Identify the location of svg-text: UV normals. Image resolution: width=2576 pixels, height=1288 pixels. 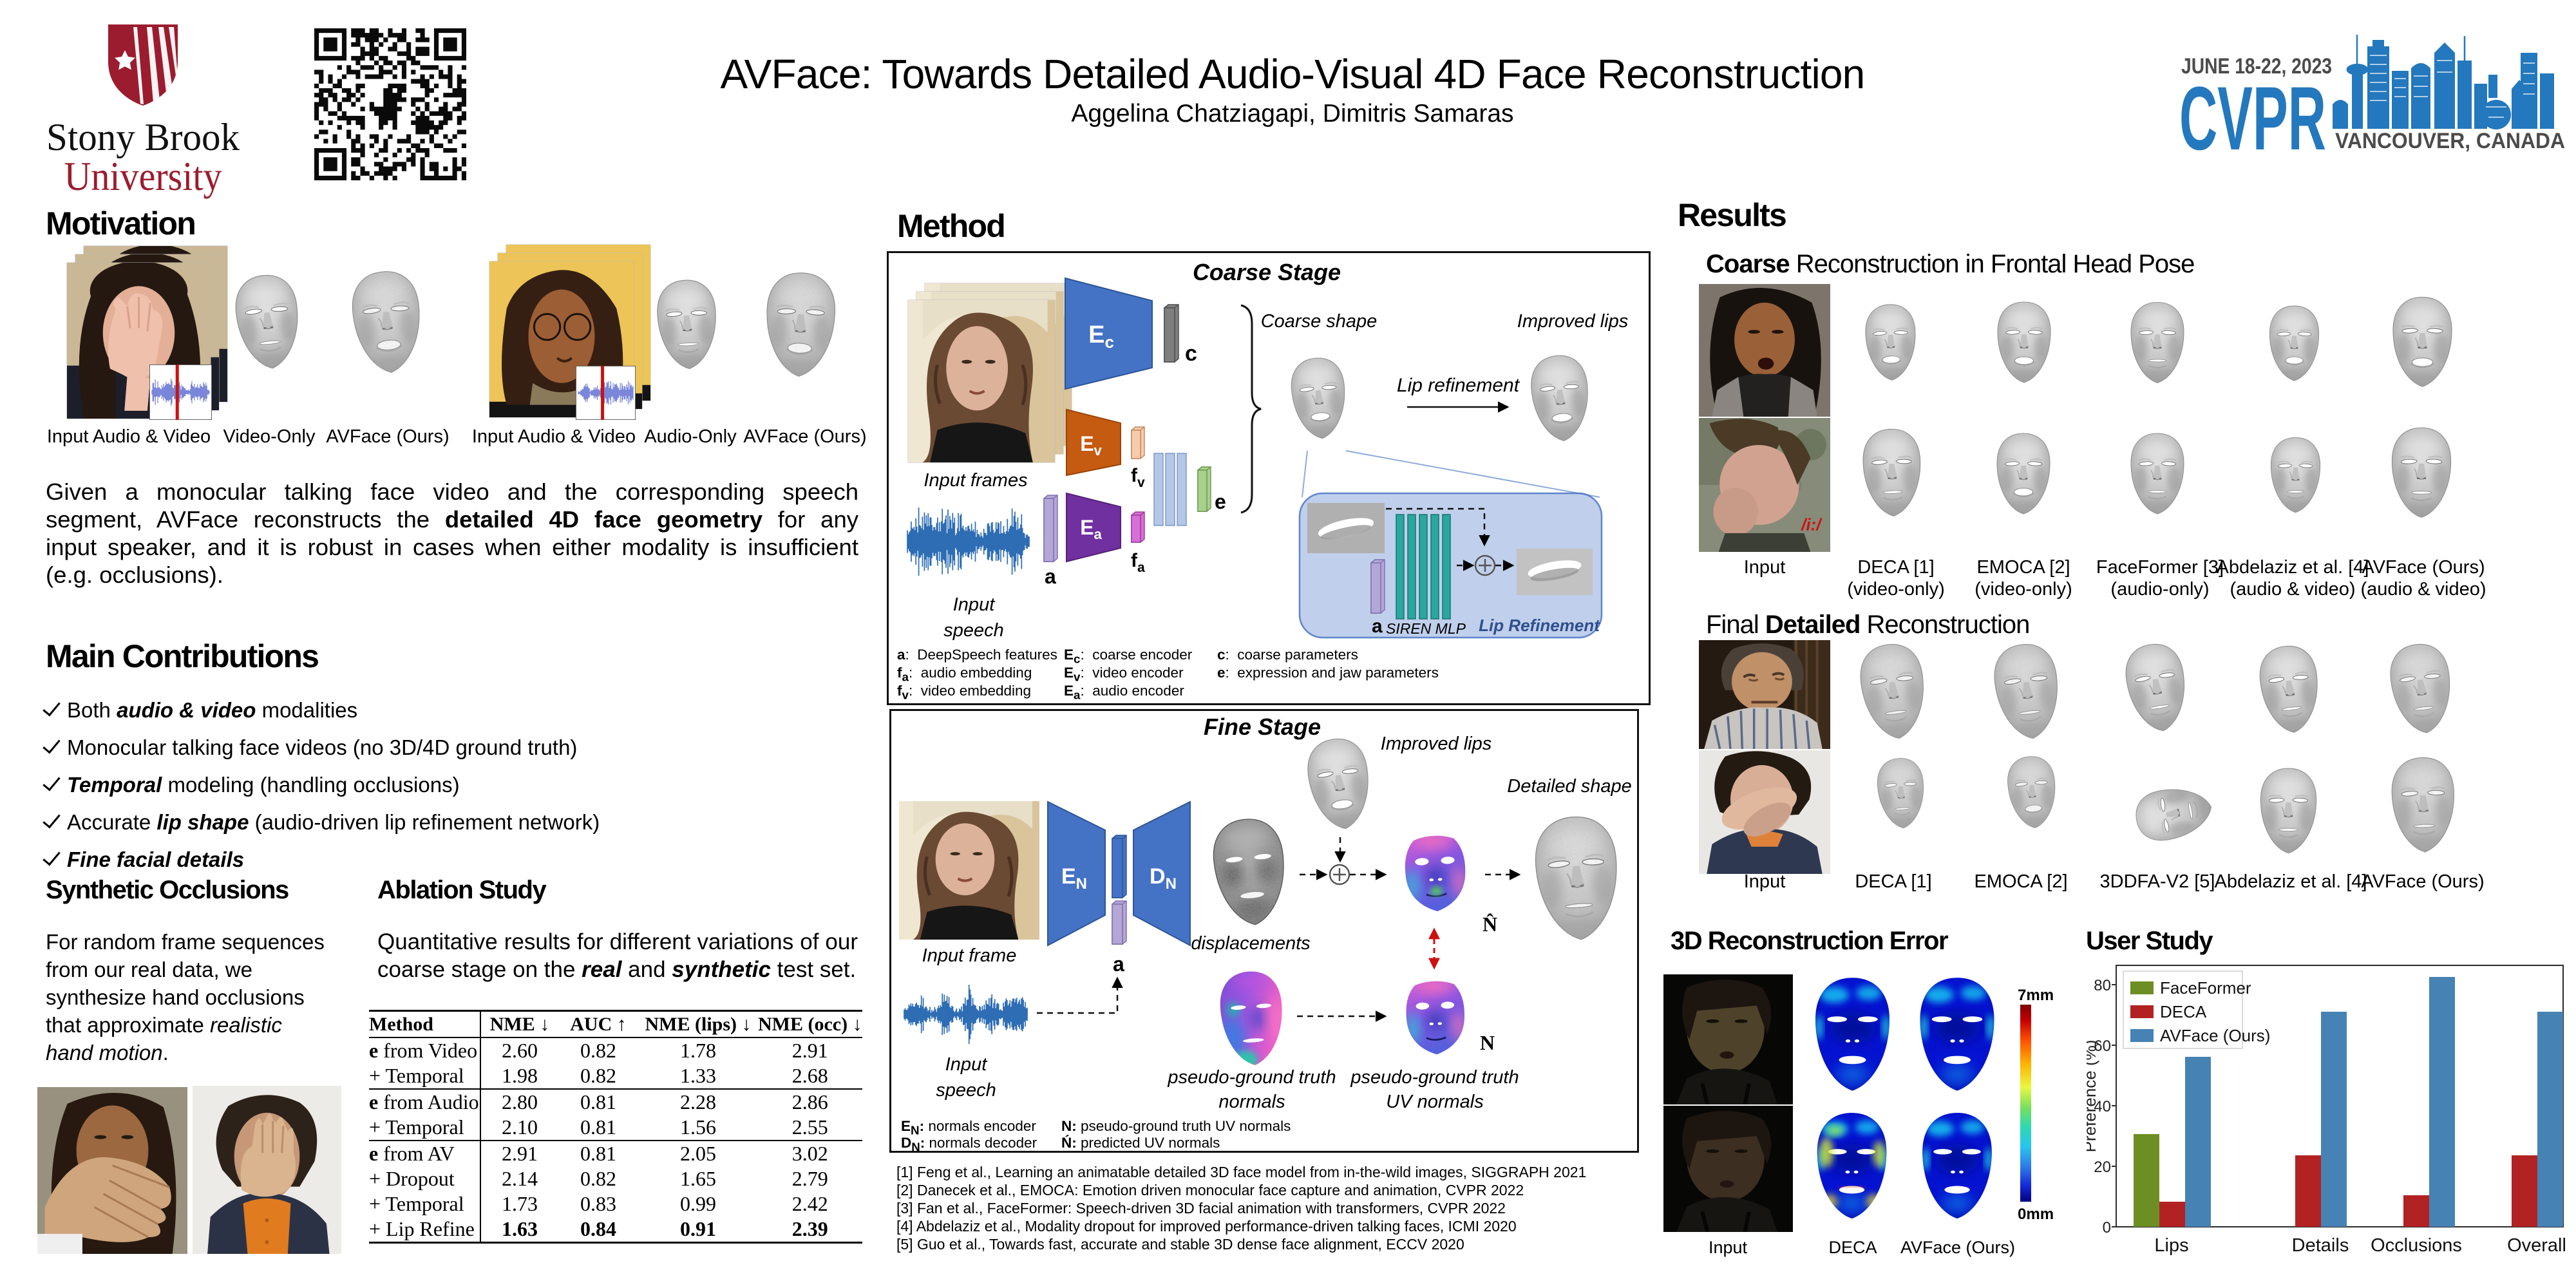
(1435, 1102).